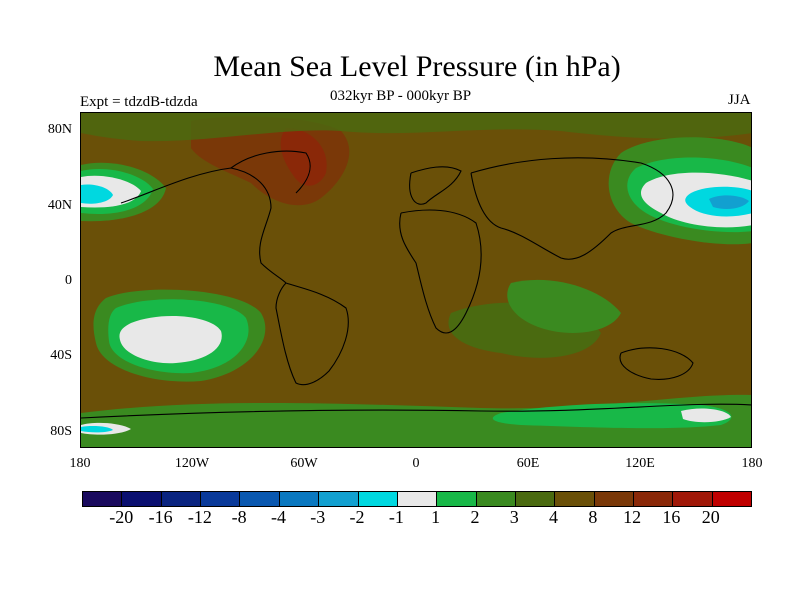  Describe the element at coordinates (671, 517) in the screenshot. I see `colorbar-label: 16` at that location.